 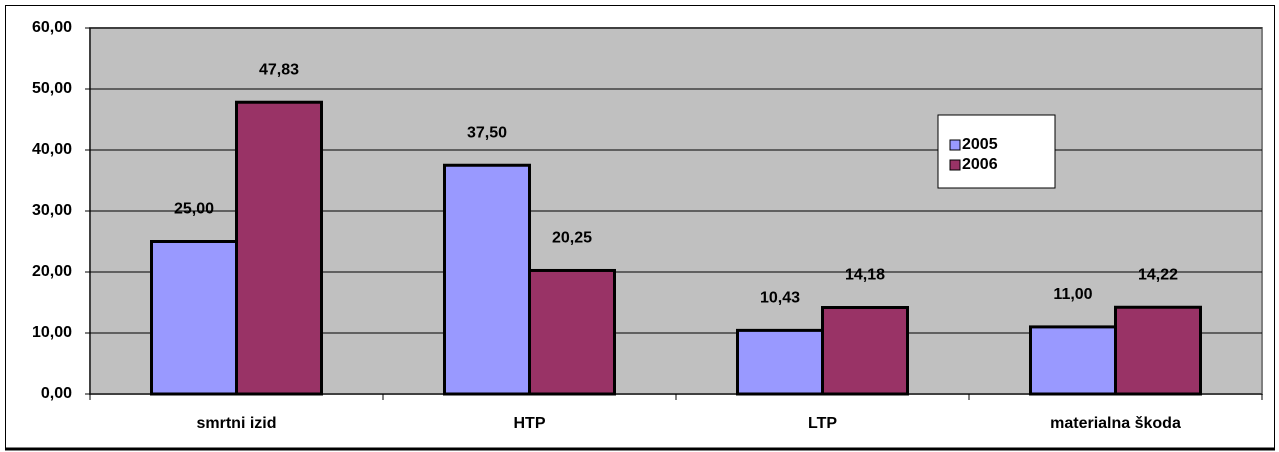 What do you see at coordinates (52, 88) in the screenshot?
I see `y-tick-label: 50,00` at bounding box center [52, 88].